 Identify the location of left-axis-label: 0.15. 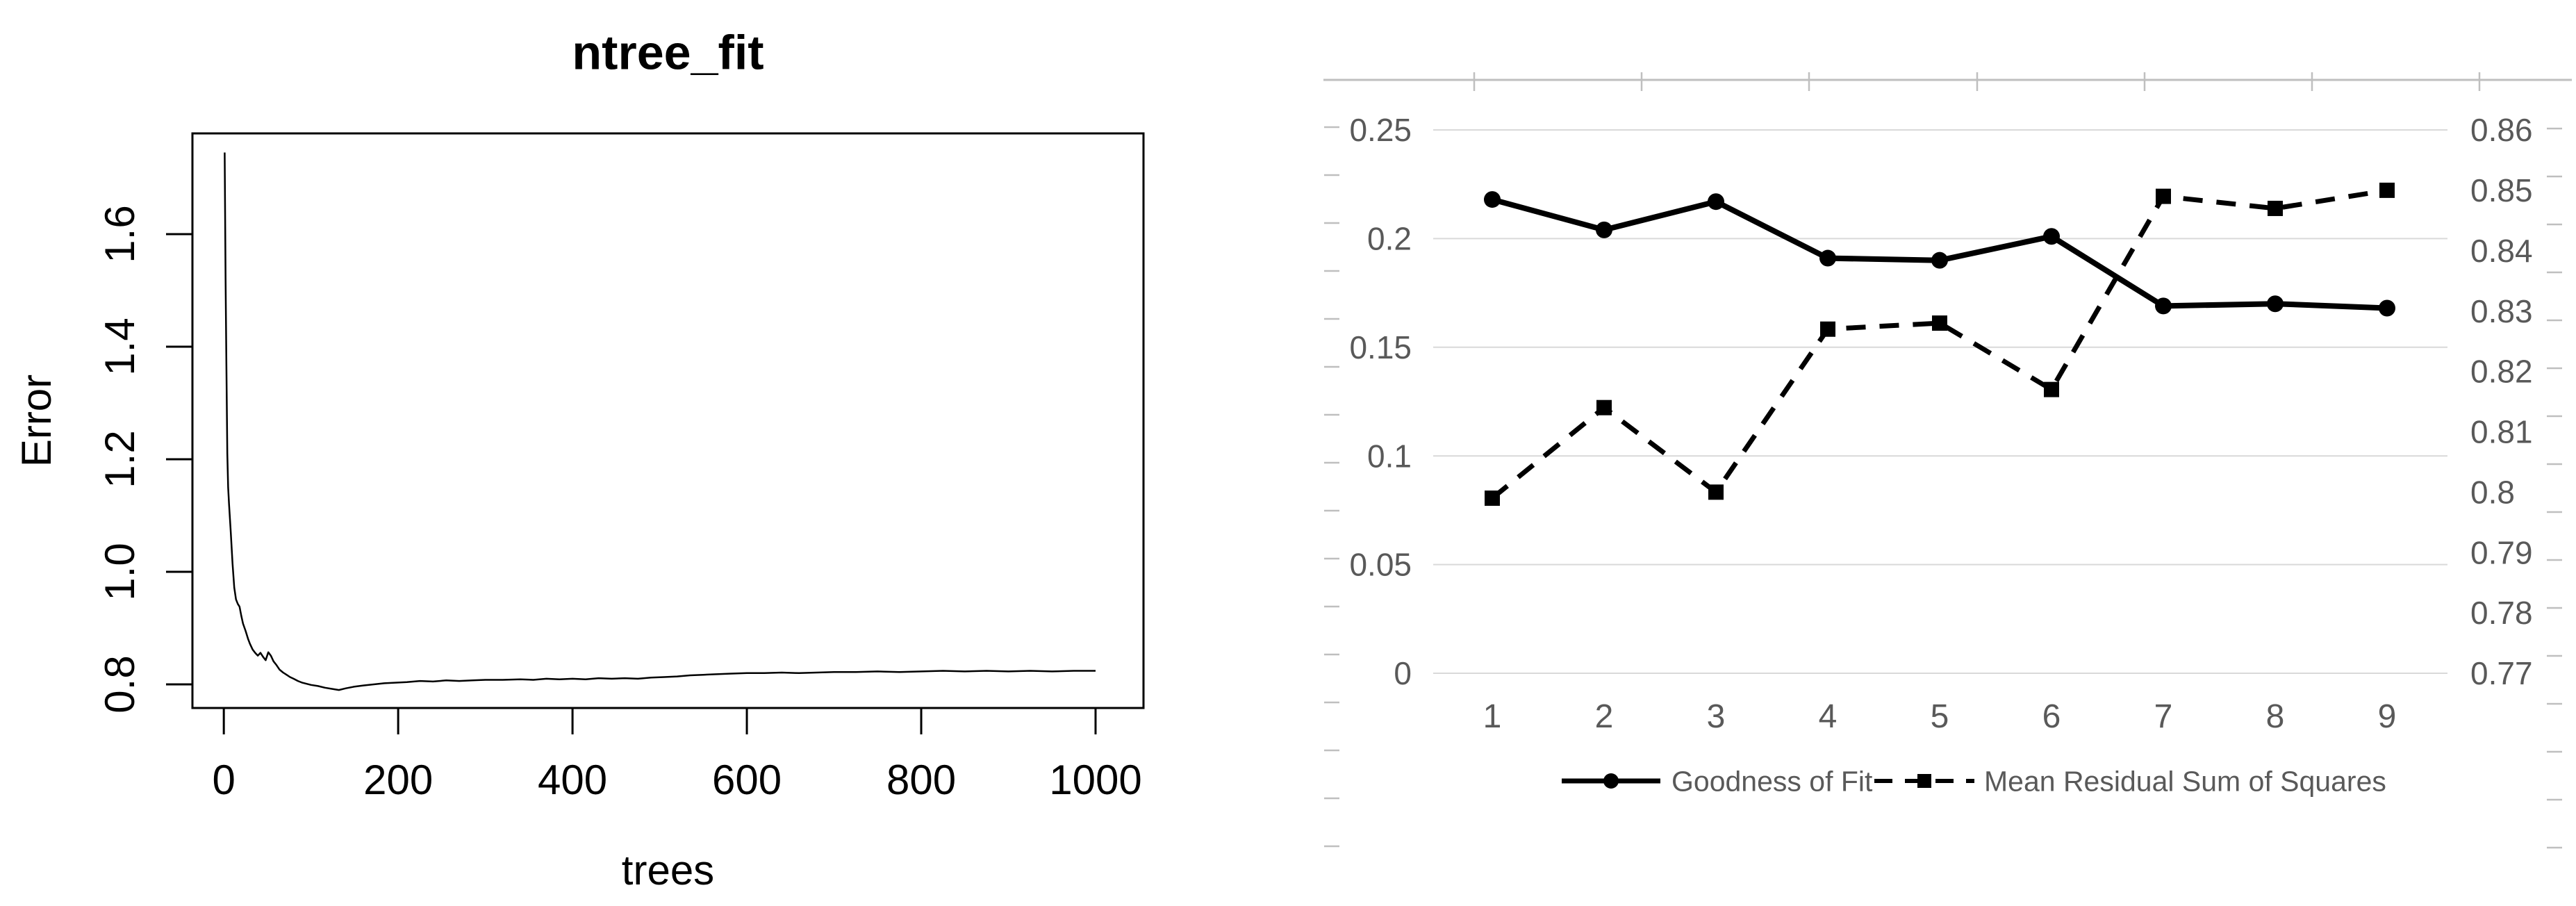
(1380, 347).